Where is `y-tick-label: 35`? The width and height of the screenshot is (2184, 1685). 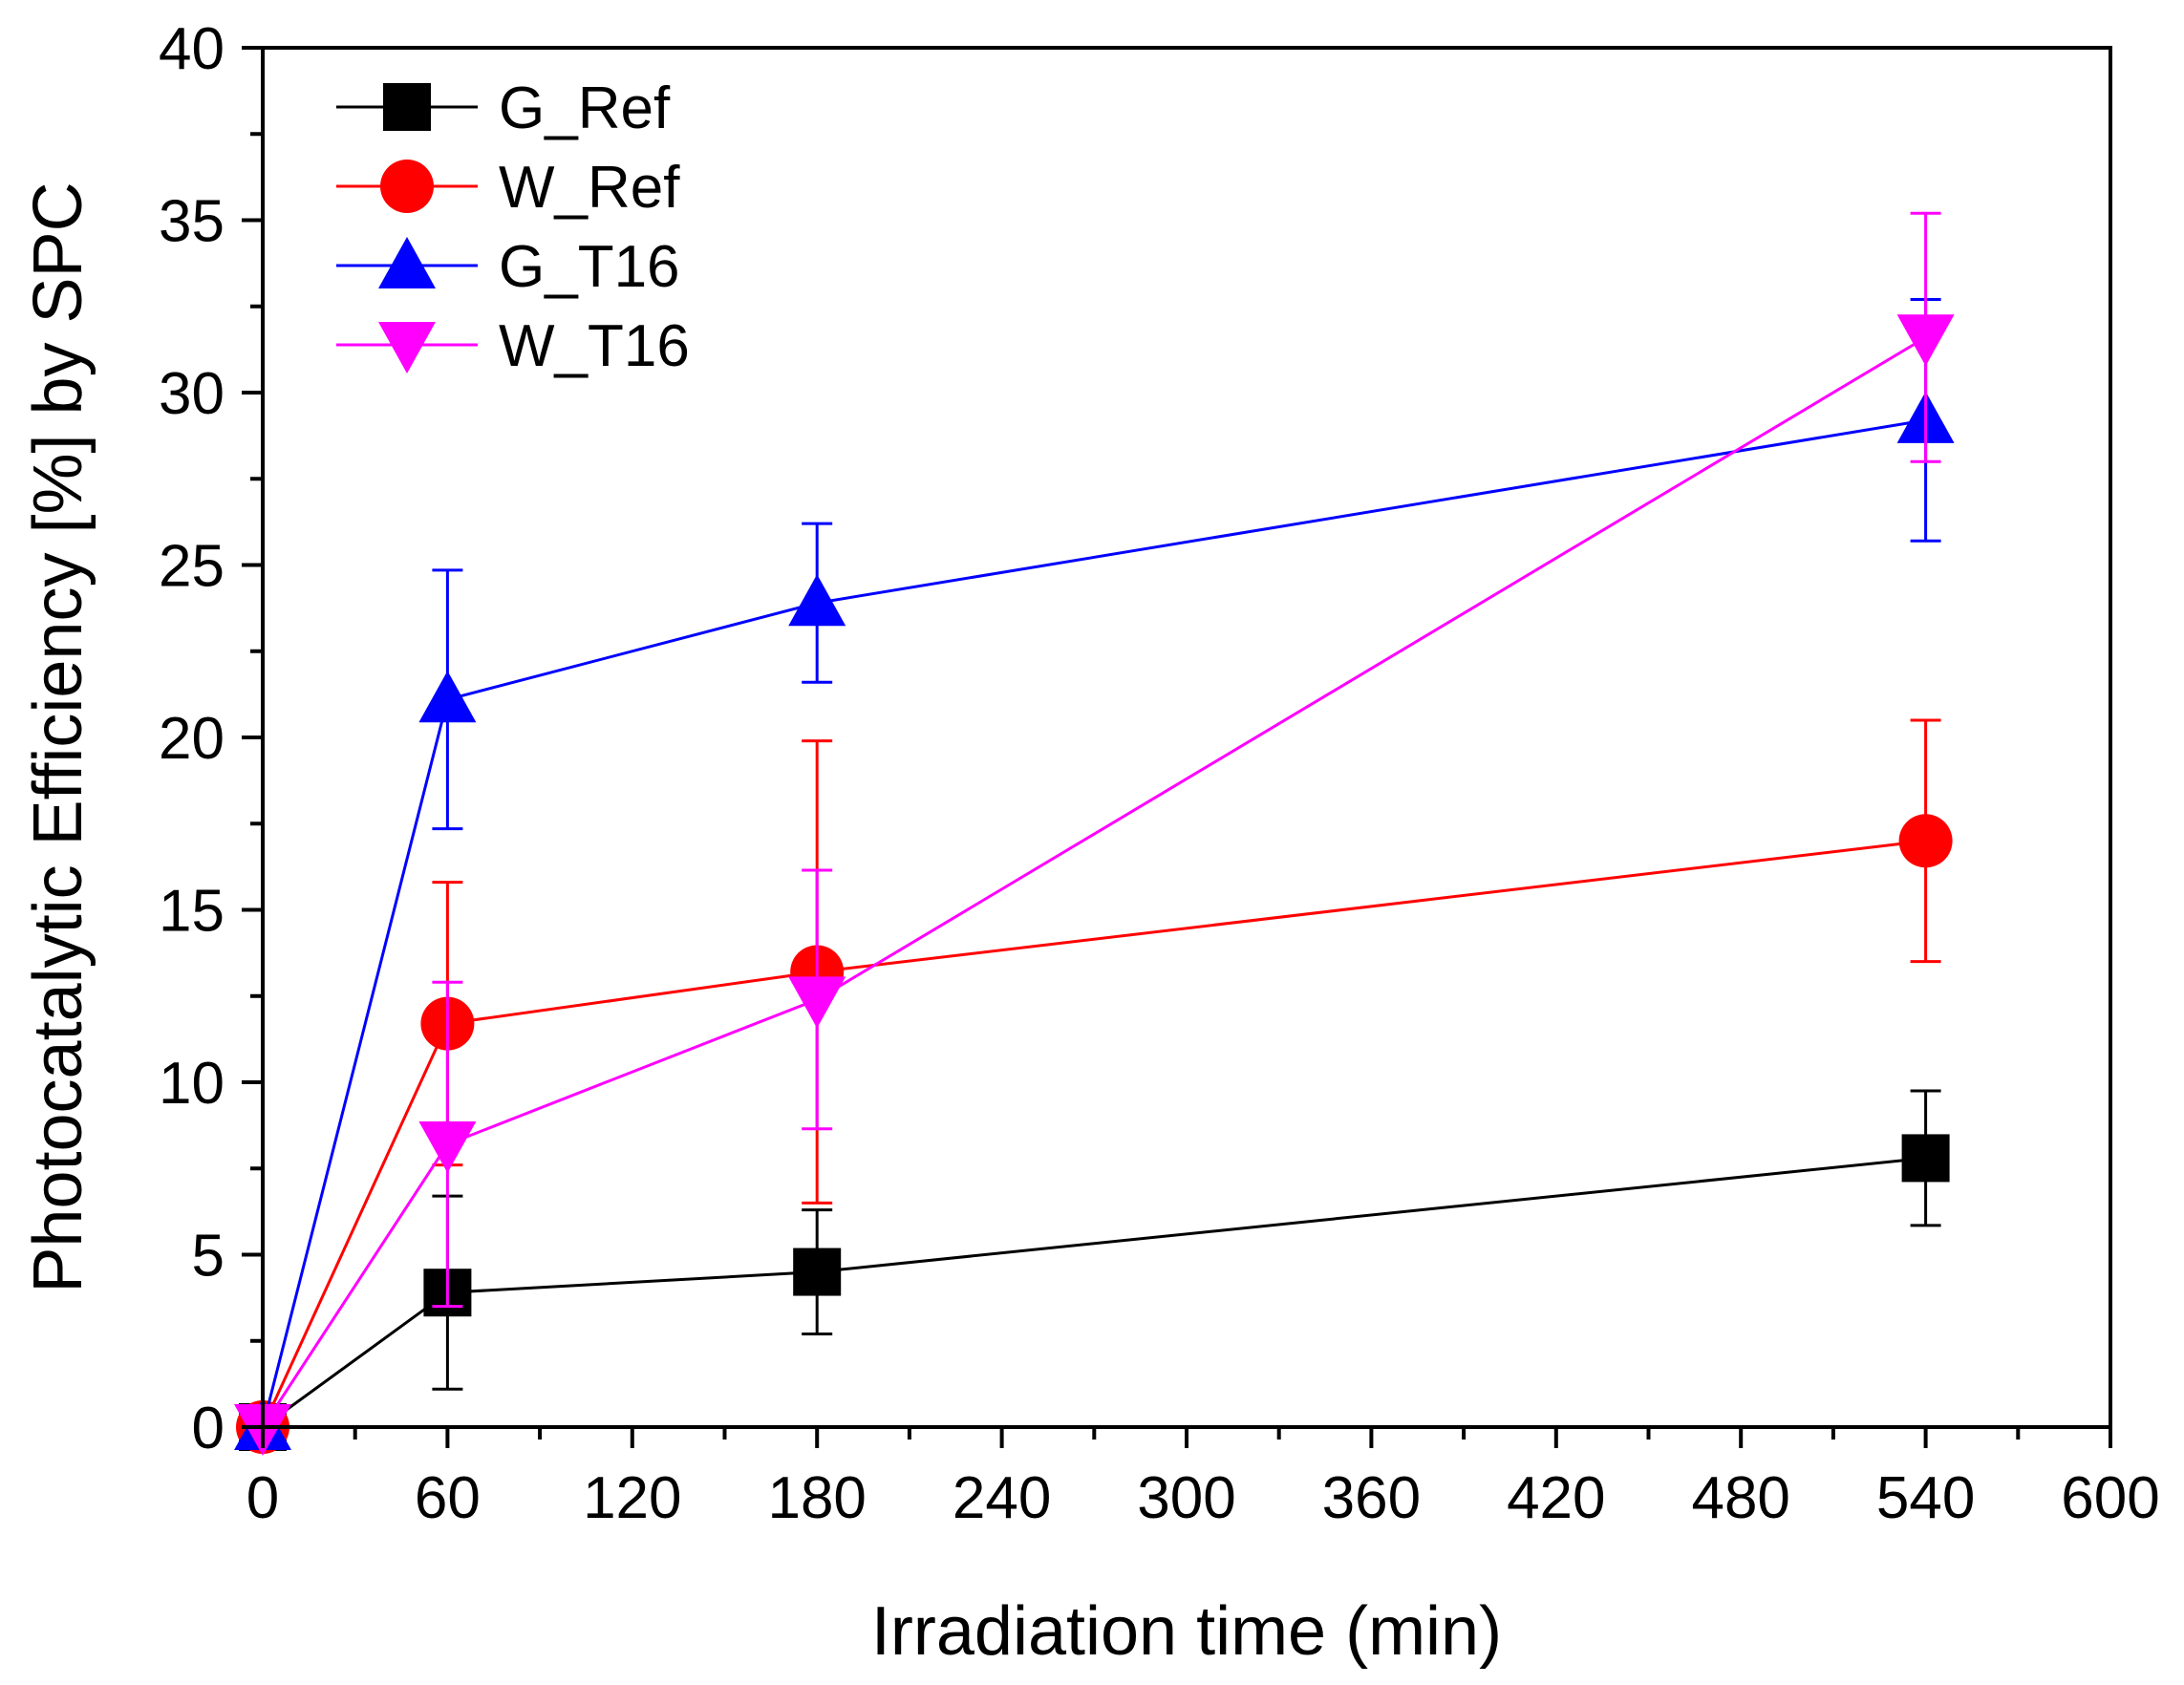 y-tick-label: 35 is located at coordinates (192, 222).